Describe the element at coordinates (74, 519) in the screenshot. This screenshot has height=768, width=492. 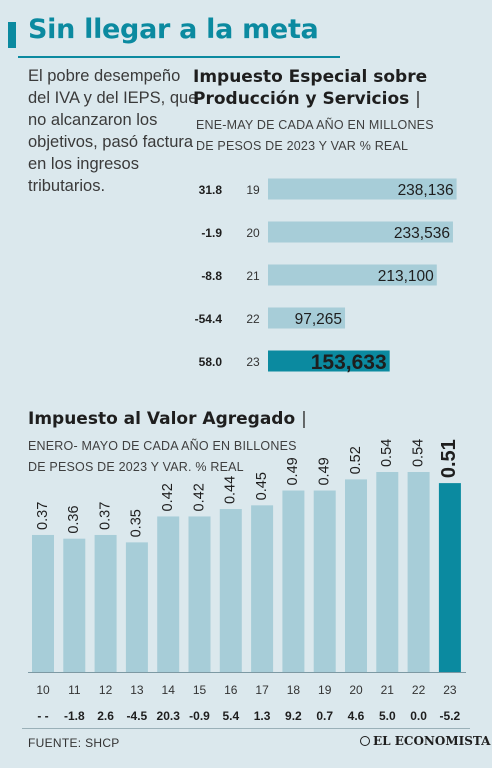
I see `iva-value-label: 0.36` at that location.